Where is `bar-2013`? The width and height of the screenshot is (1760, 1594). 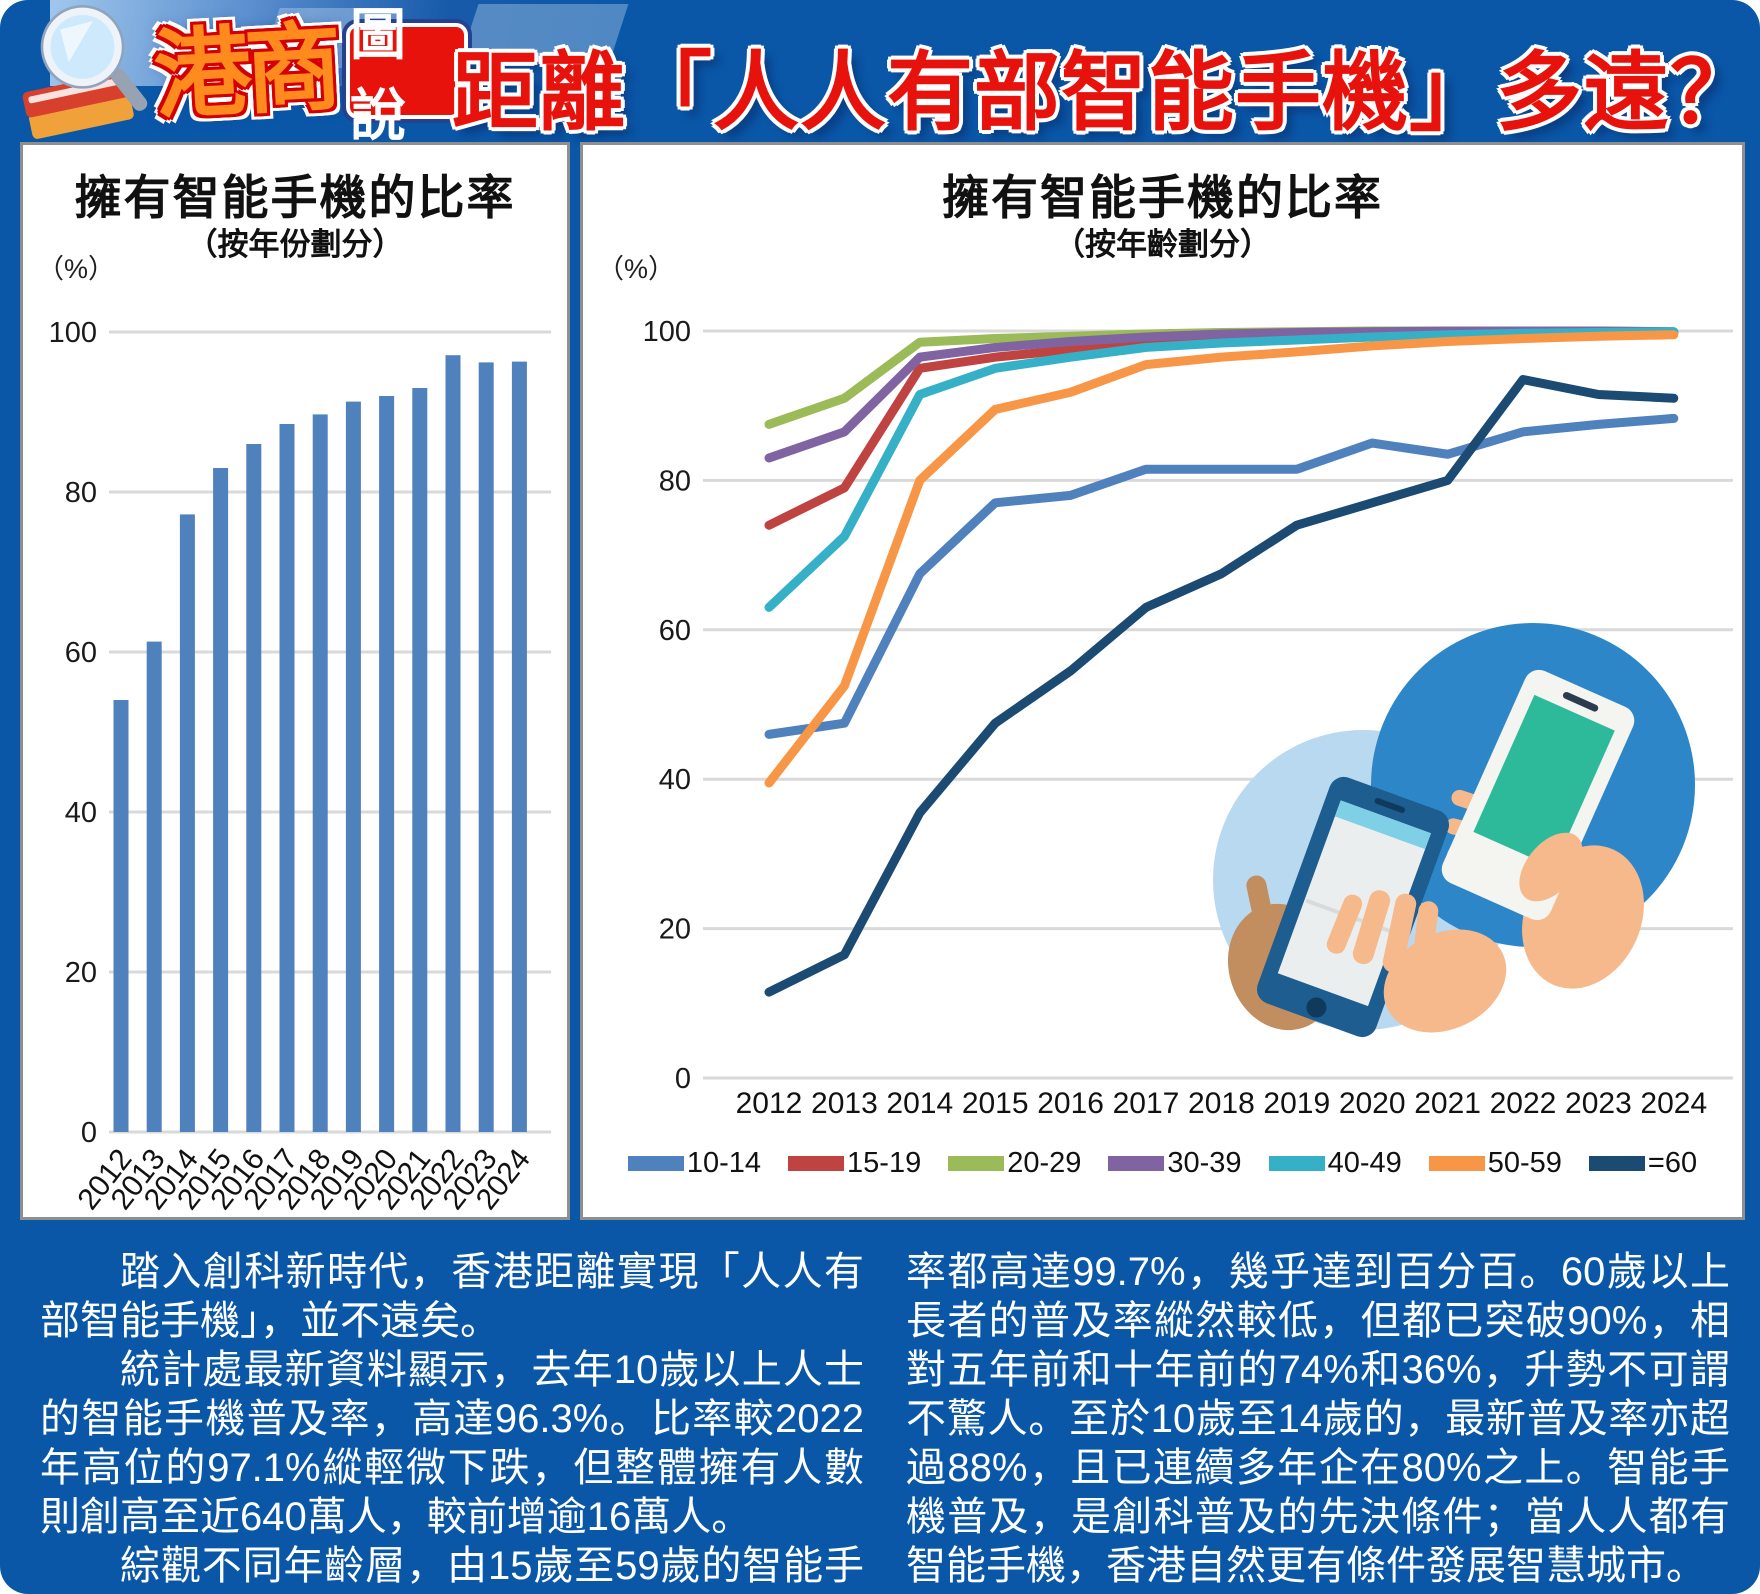 bar-2013 is located at coordinates (154, 886).